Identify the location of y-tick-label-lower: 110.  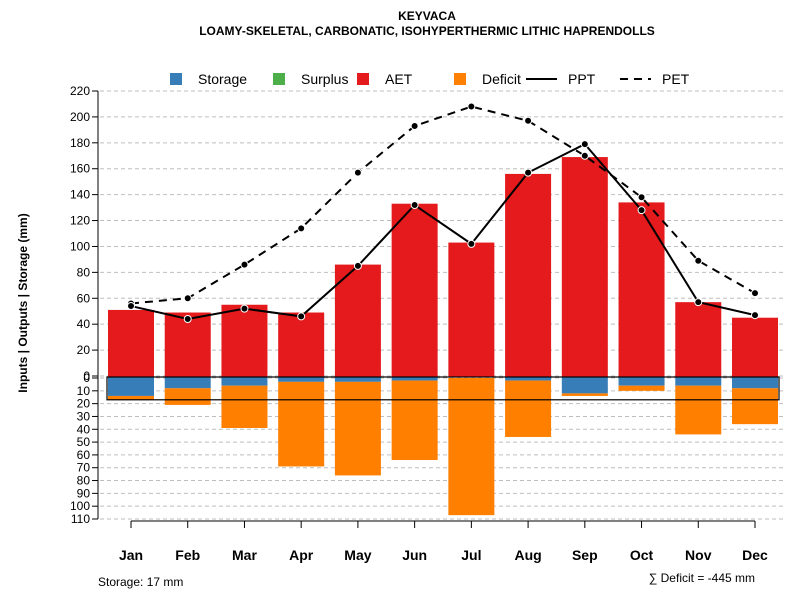
(80, 519).